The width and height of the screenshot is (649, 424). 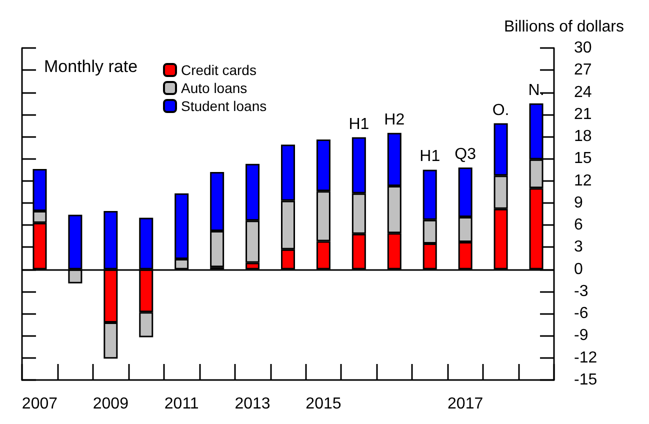 What do you see at coordinates (91, 66) in the screenshot?
I see `legend-title: Monthly rate` at bounding box center [91, 66].